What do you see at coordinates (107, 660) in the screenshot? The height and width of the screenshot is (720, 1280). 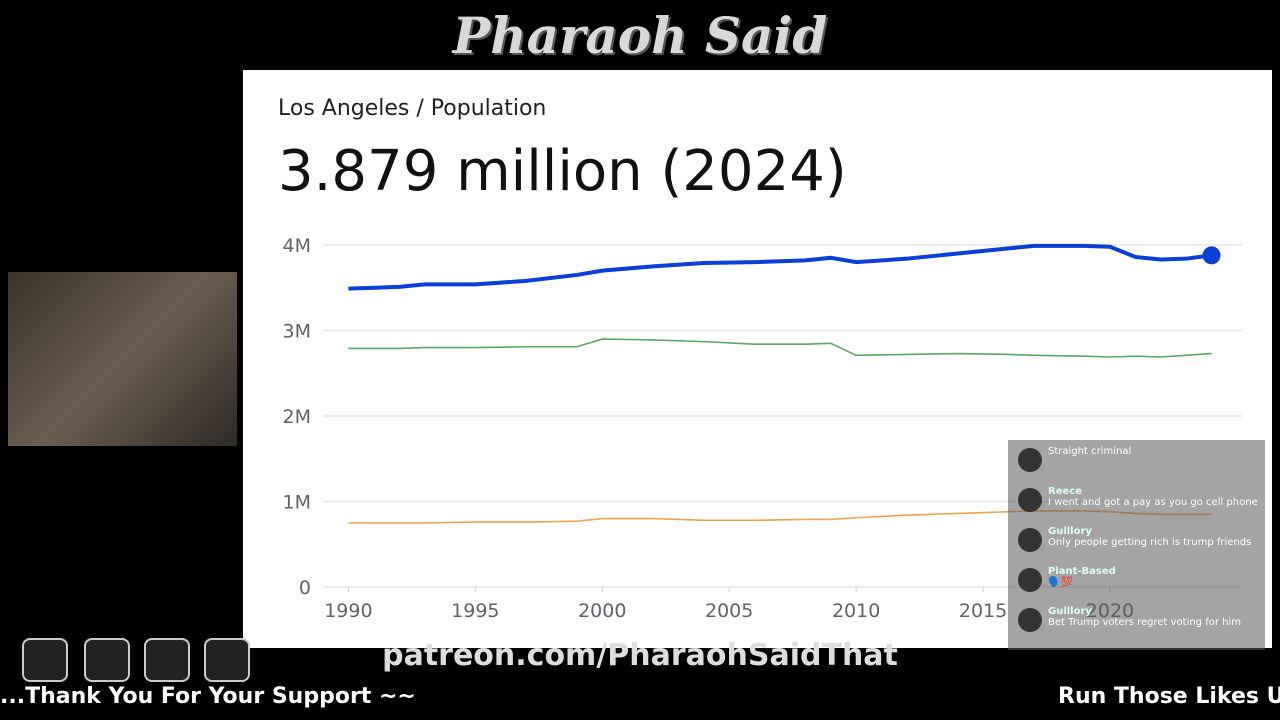 I see `x-icon` at bounding box center [107, 660].